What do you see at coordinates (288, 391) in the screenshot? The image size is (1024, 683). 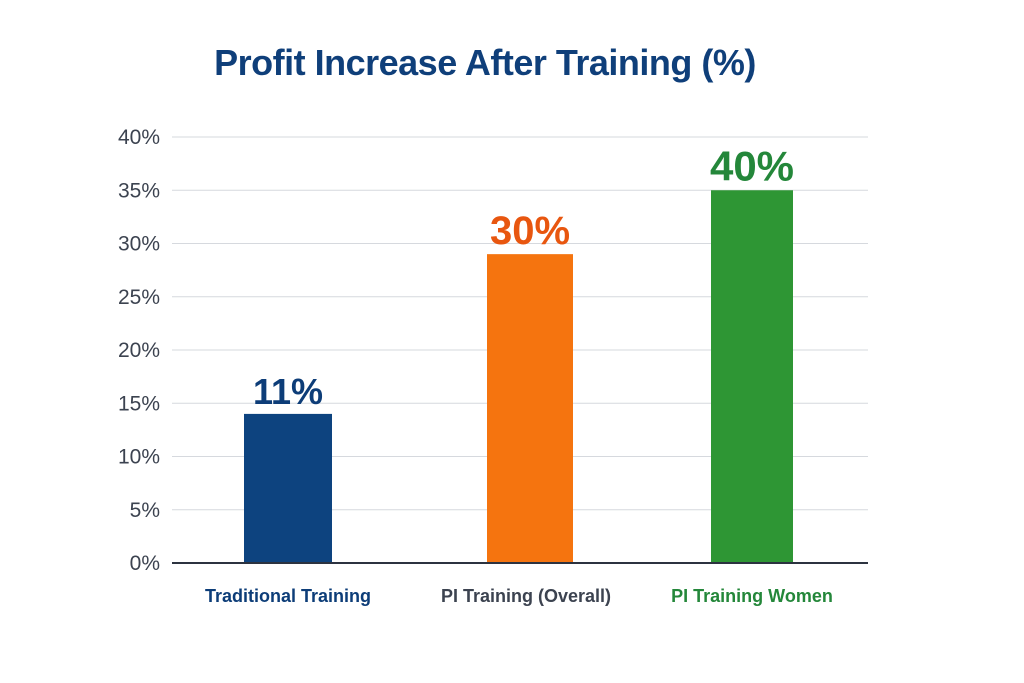 I see `data-label: 11%` at bounding box center [288, 391].